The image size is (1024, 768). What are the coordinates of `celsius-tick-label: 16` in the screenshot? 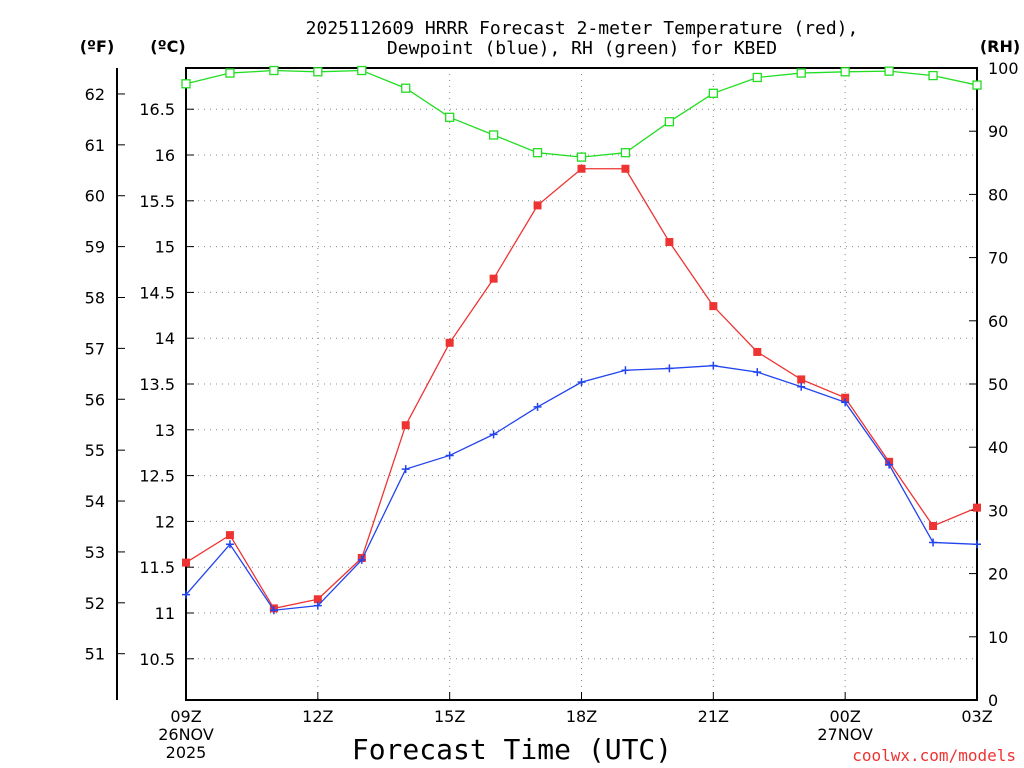 It's located at (165, 155).